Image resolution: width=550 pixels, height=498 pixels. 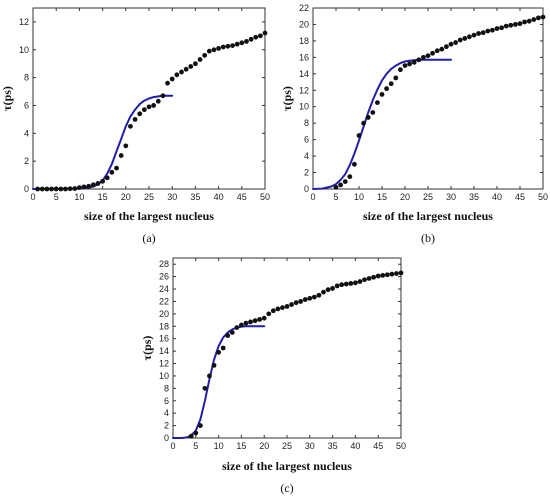 What do you see at coordinates (306, 189) in the screenshot?
I see `y-tick-label: 0` at bounding box center [306, 189].